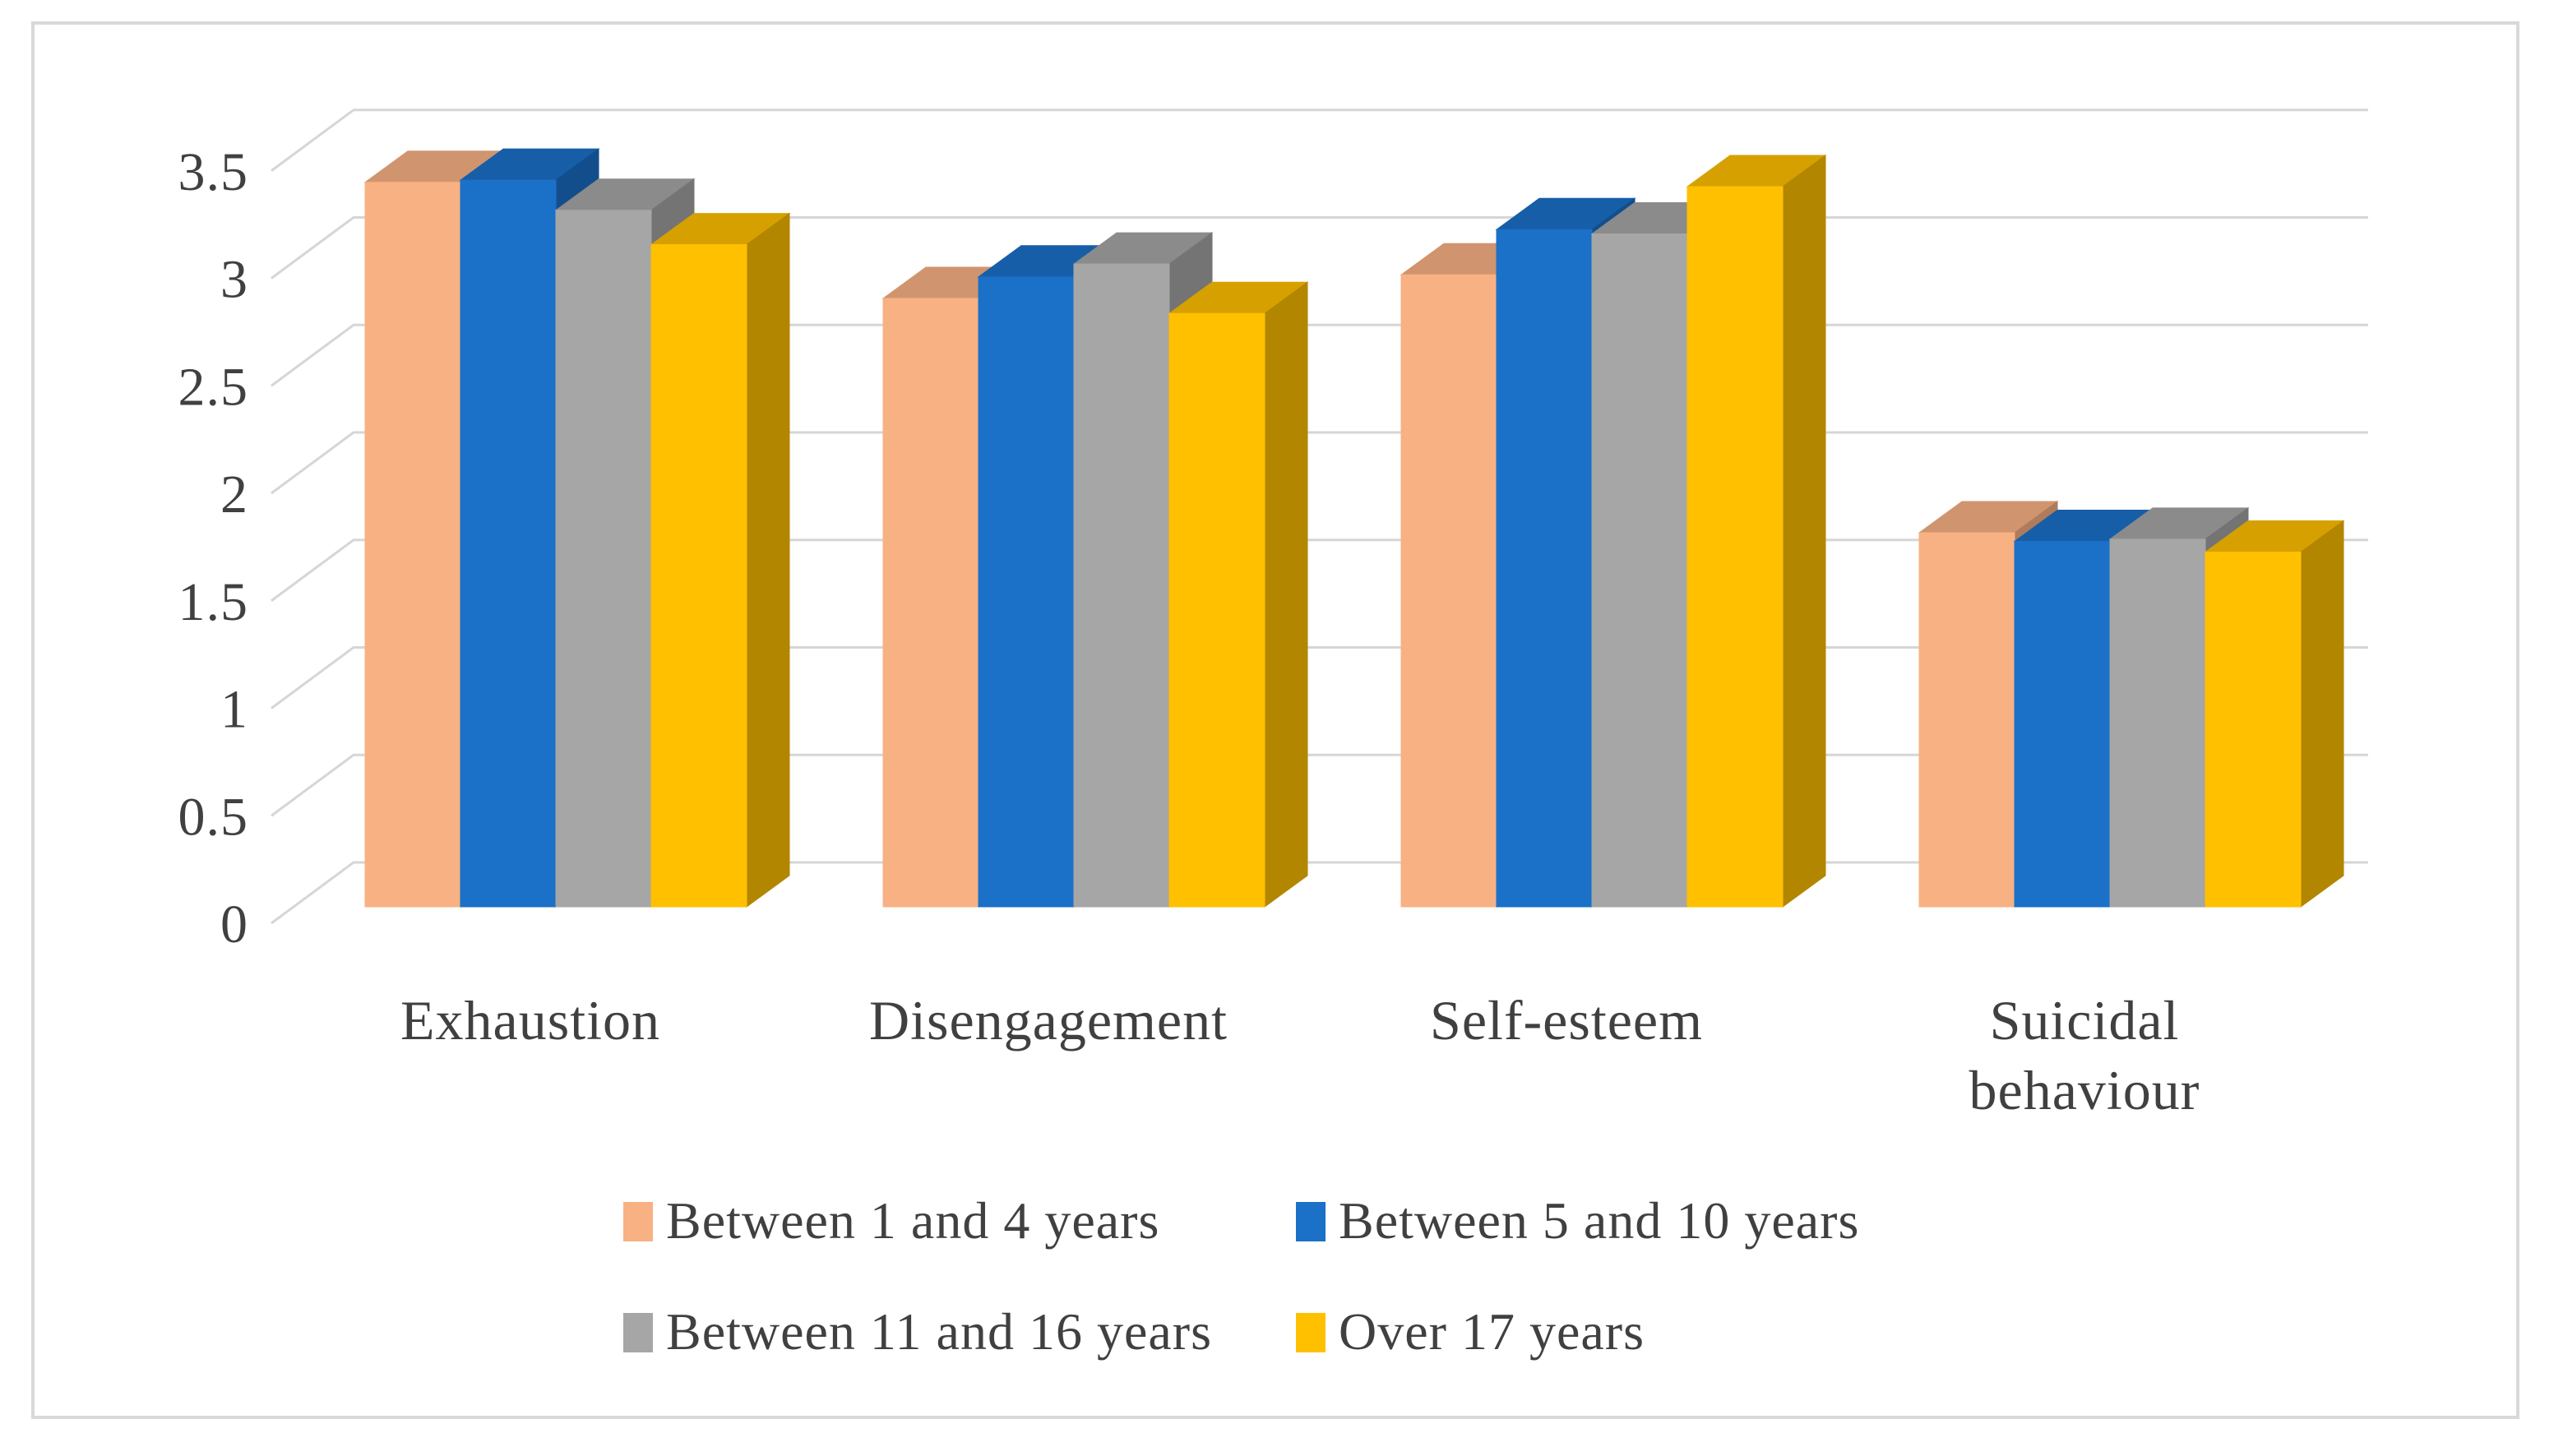 The image size is (2554, 1456). Describe the element at coordinates (1599, 1220) in the screenshot. I see `legend-label: Between 5 and 10 years` at that location.